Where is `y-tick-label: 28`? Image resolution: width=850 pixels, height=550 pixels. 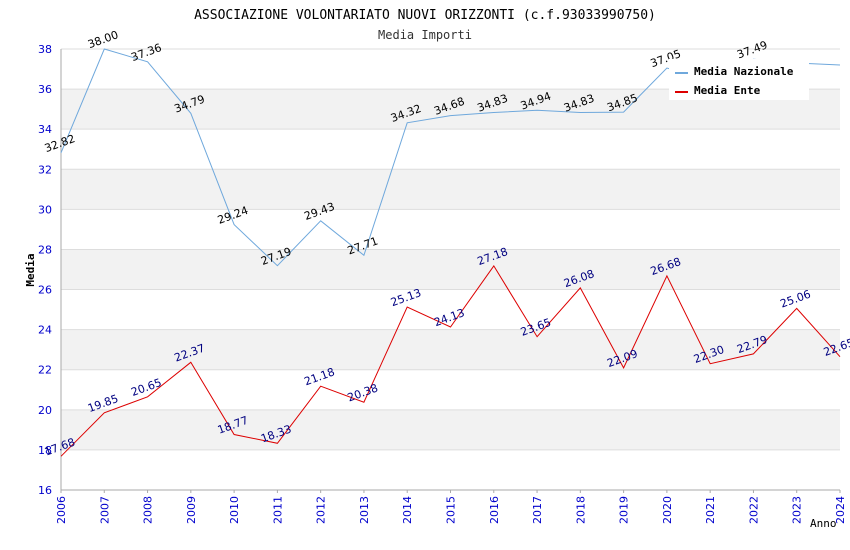 y-tick-label: 28 is located at coordinates (45, 249).